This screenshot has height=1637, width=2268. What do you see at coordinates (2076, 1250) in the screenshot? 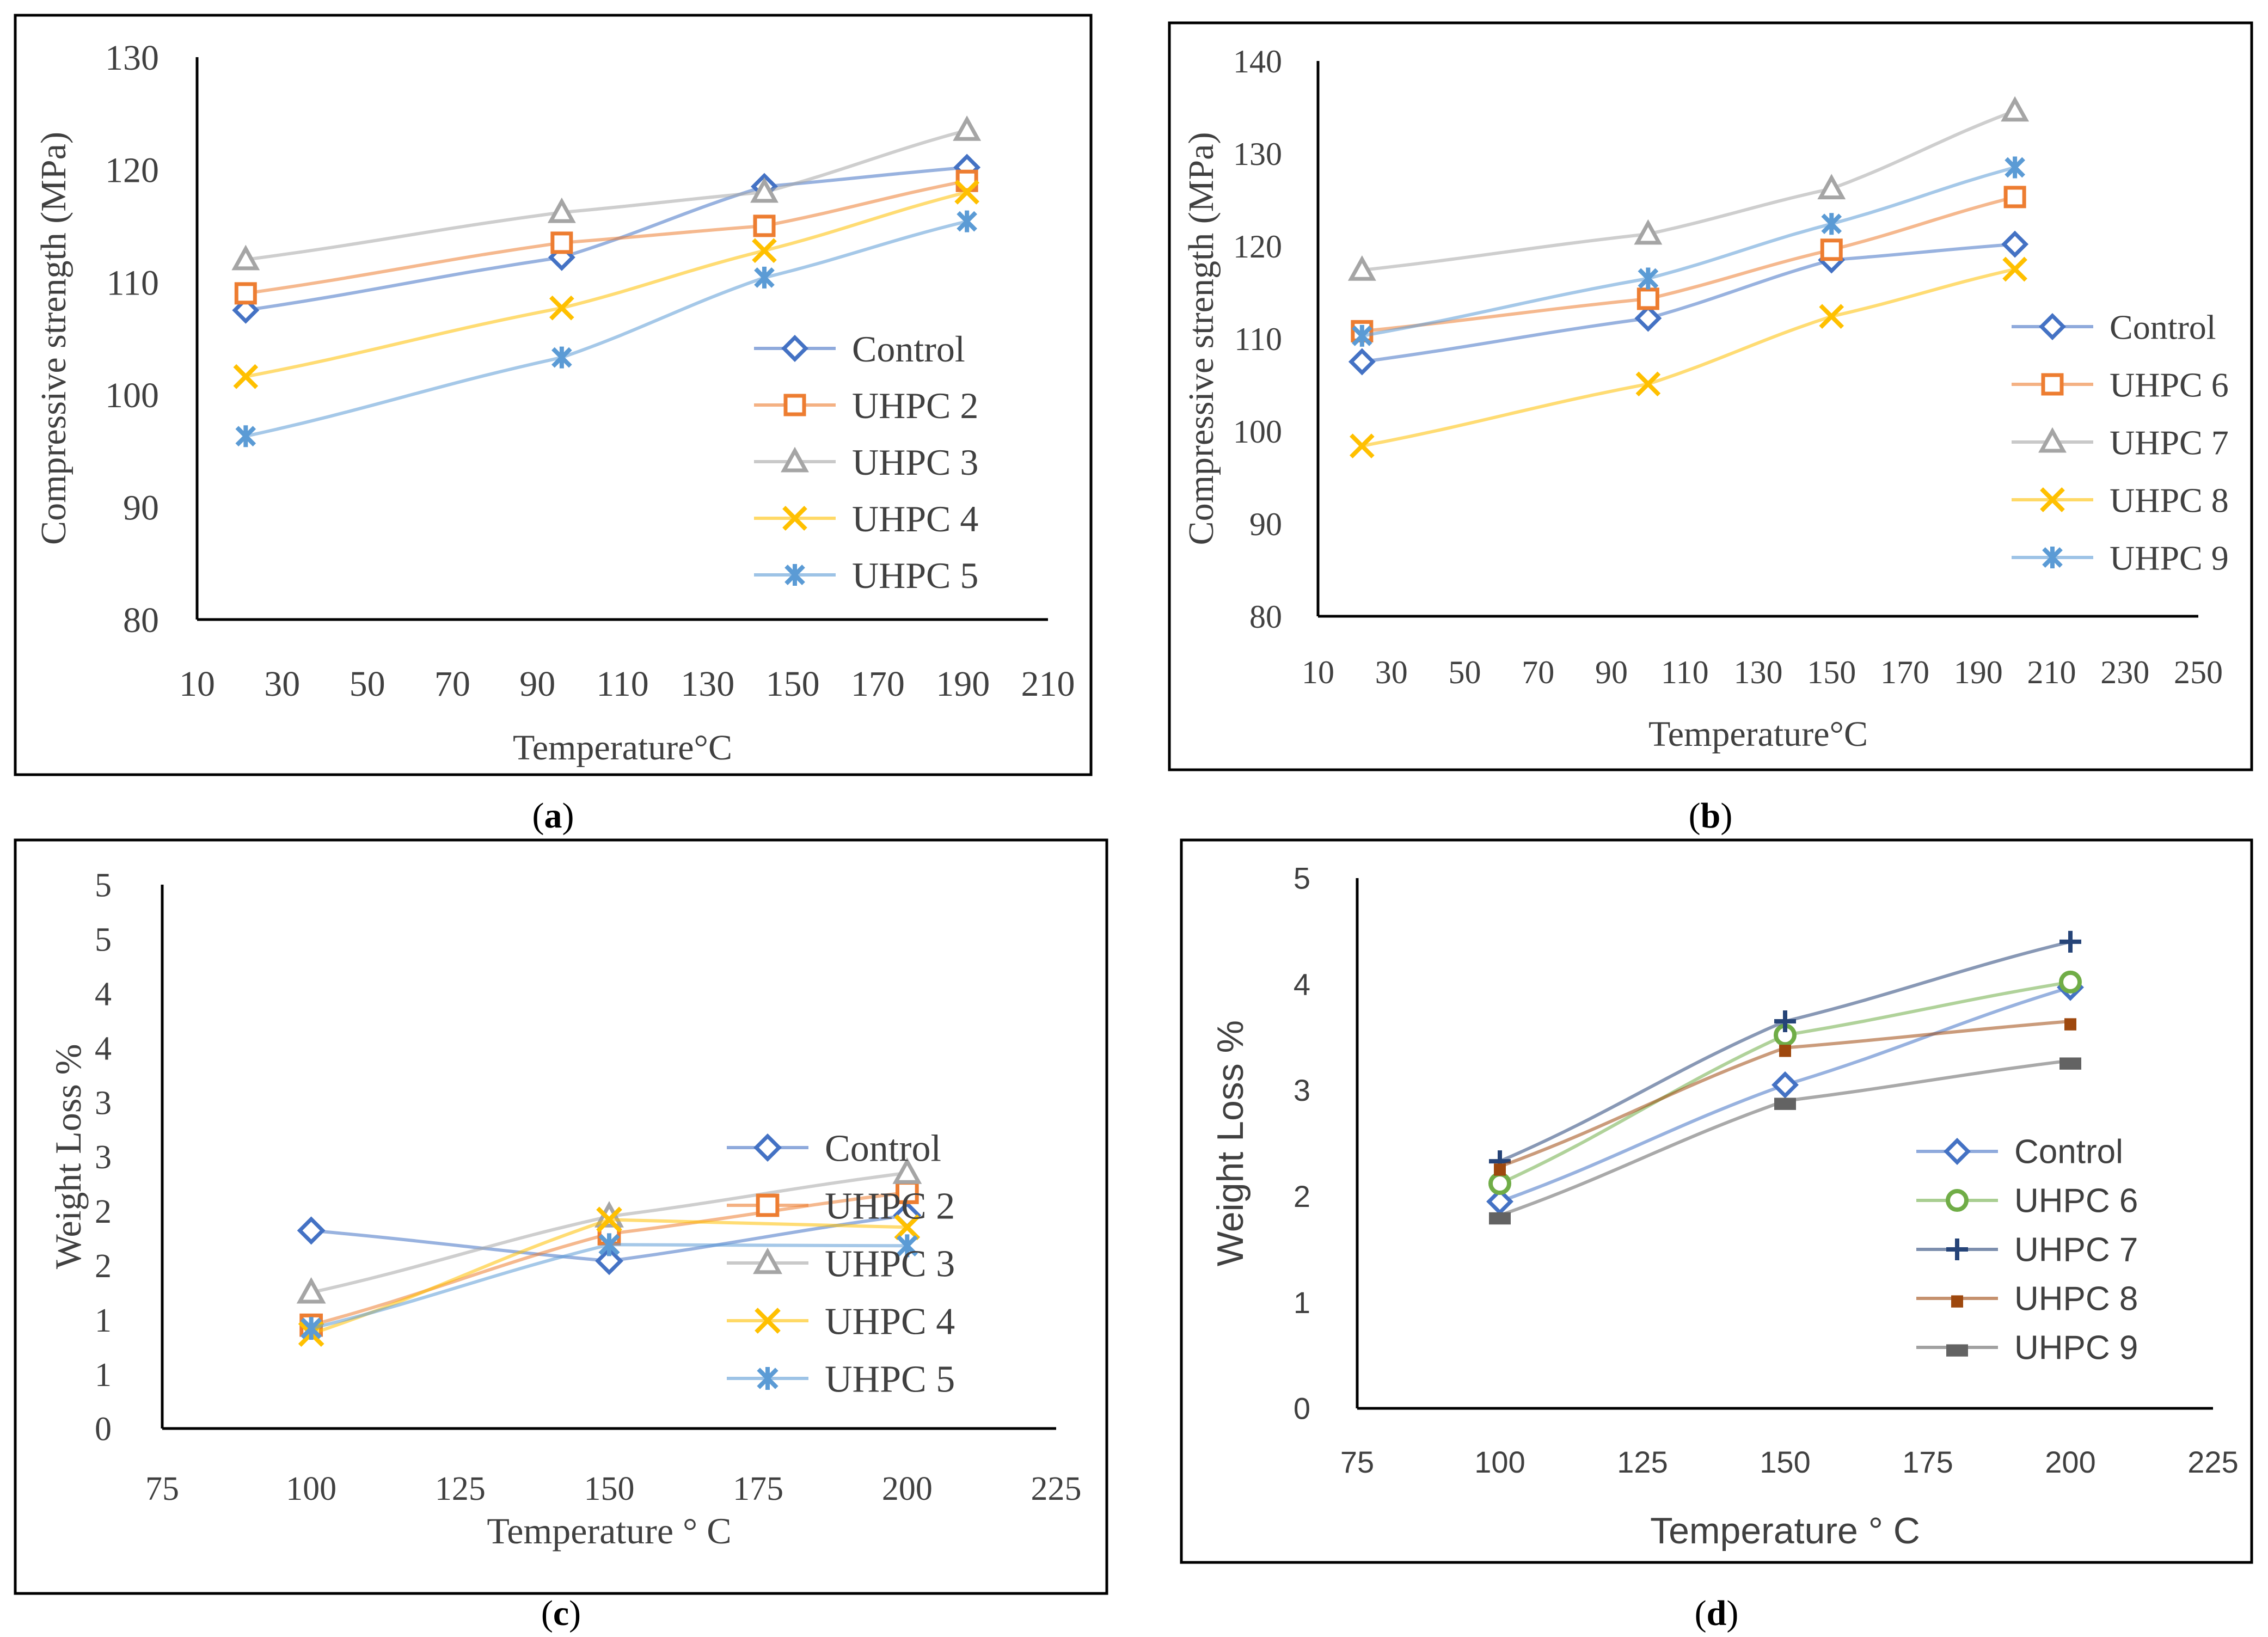
I see `legend-label: UHPC 7` at bounding box center [2076, 1250].